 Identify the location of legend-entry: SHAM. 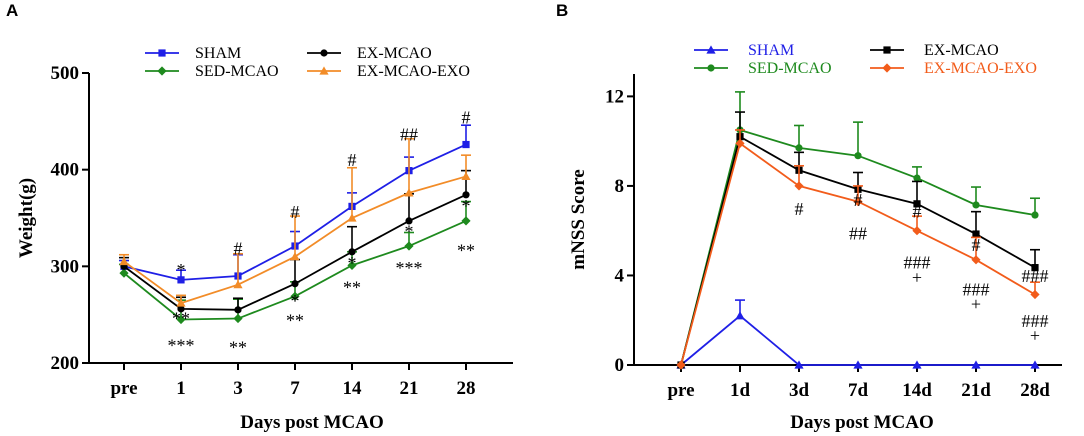
(744, 50).